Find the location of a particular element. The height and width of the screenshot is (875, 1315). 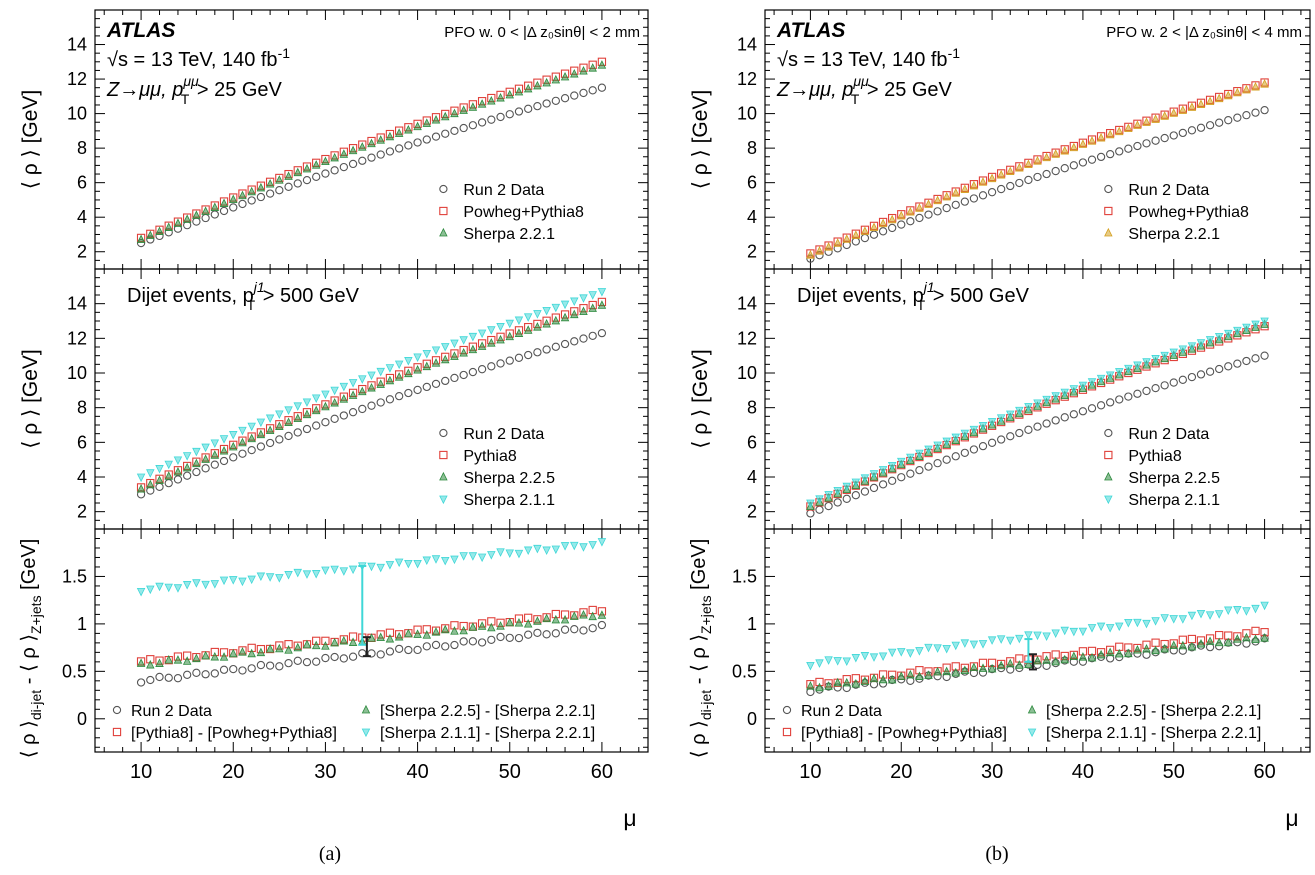

error-bar is located at coordinates (1028, 650).